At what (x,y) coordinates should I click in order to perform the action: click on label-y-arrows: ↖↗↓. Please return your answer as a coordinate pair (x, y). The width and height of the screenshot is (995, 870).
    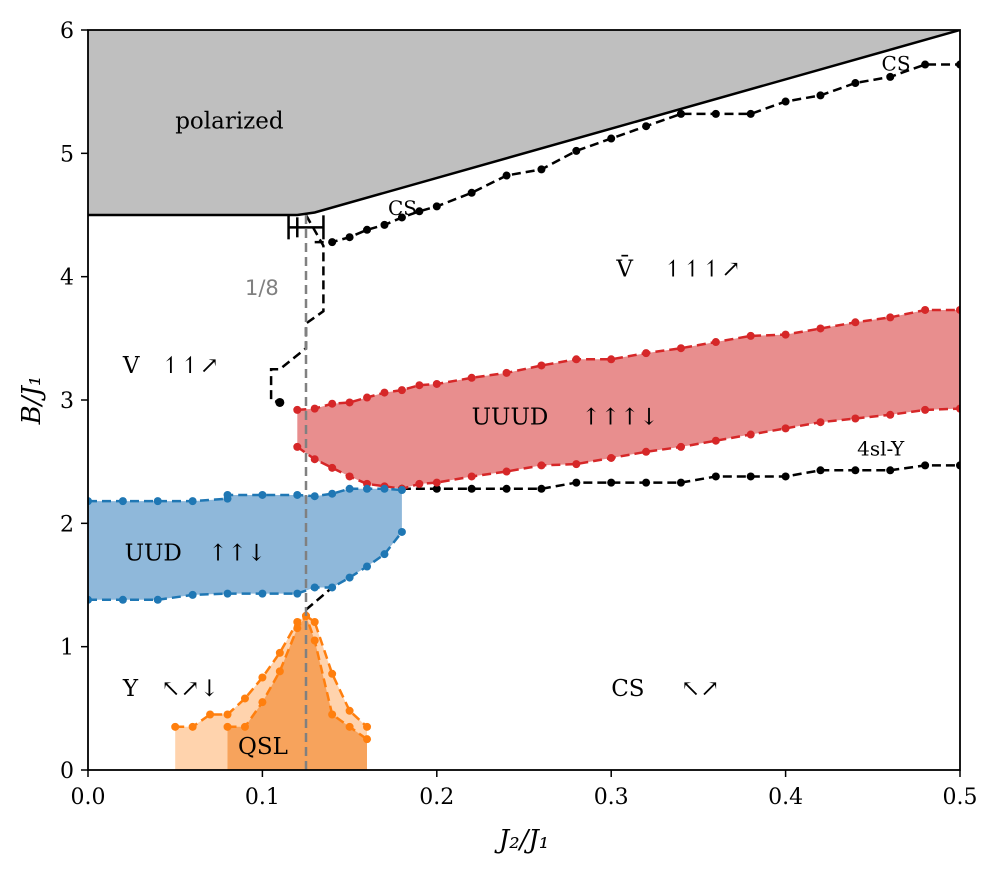
    Looking at the image, I should click on (190, 689).